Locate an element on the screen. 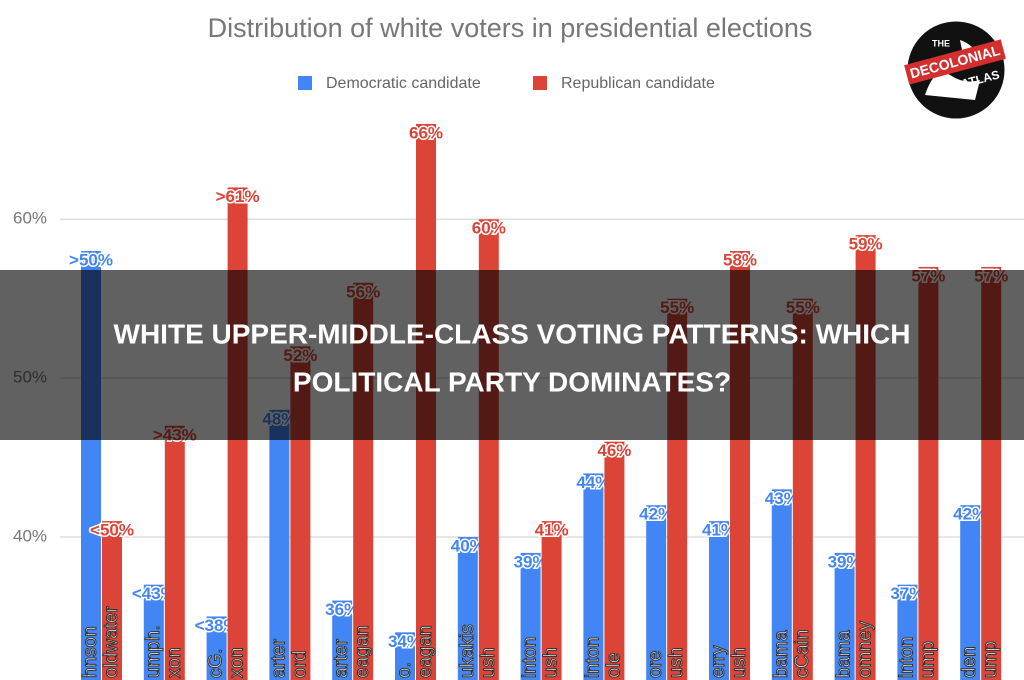  value-label: 60% is located at coordinates (489, 228).